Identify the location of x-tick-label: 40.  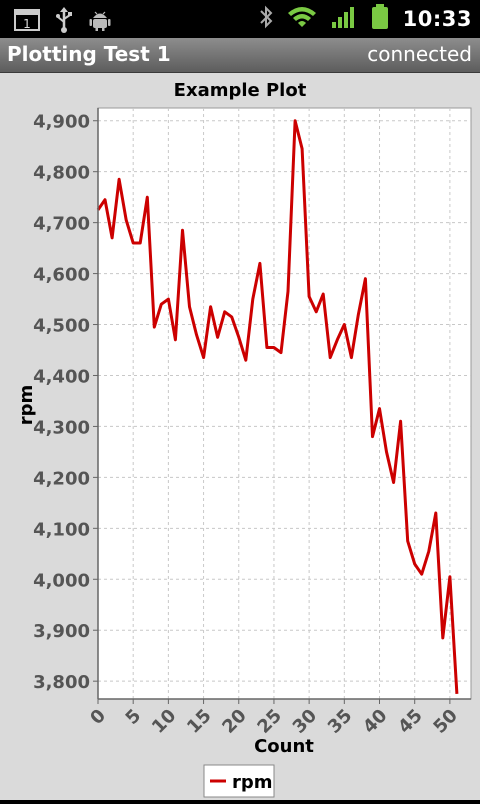
(375, 721).